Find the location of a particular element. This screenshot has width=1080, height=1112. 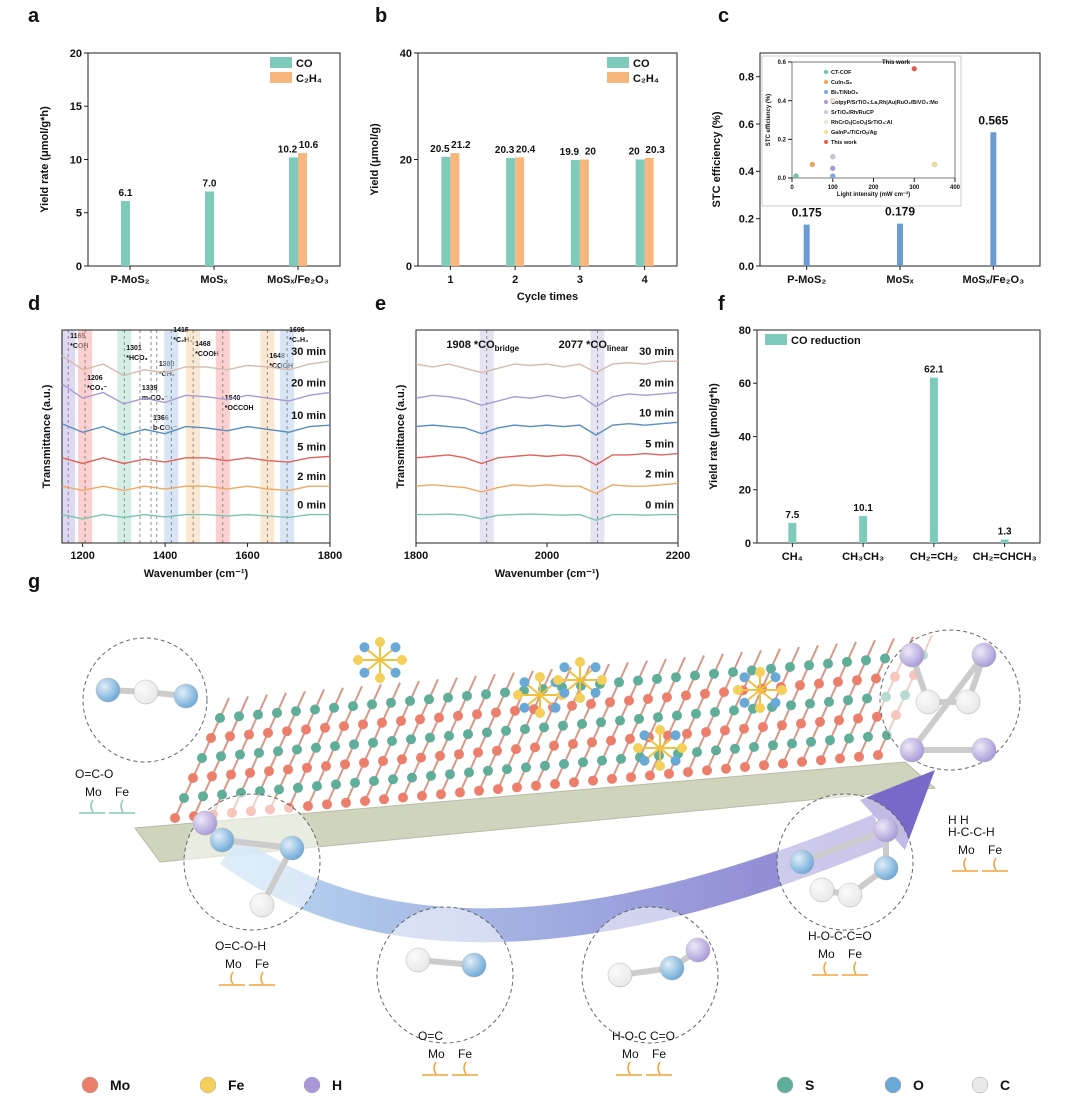

formula: H-O-C-C=O is located at coordinates (840, 936).